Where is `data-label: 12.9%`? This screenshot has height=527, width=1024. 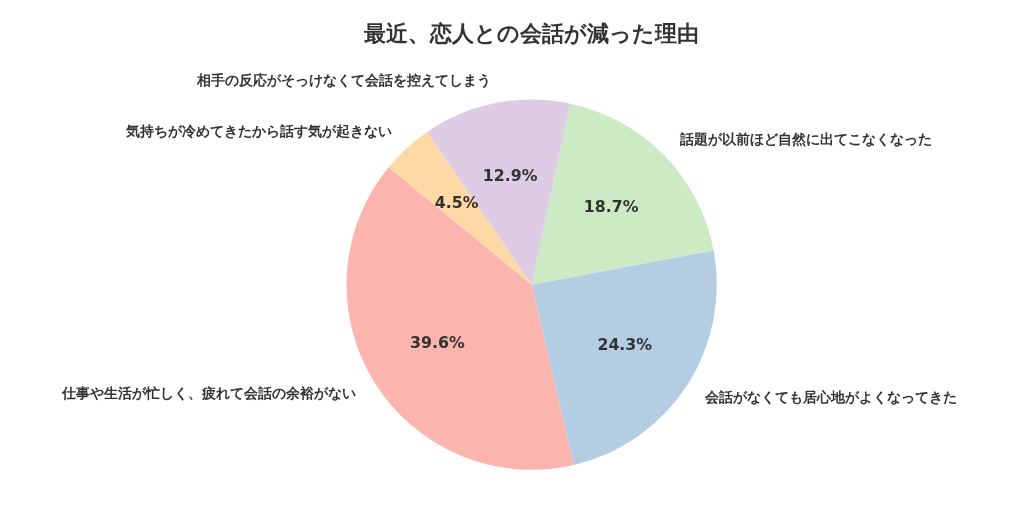 data-label: 12.9% is located at coordinates (510, 175).